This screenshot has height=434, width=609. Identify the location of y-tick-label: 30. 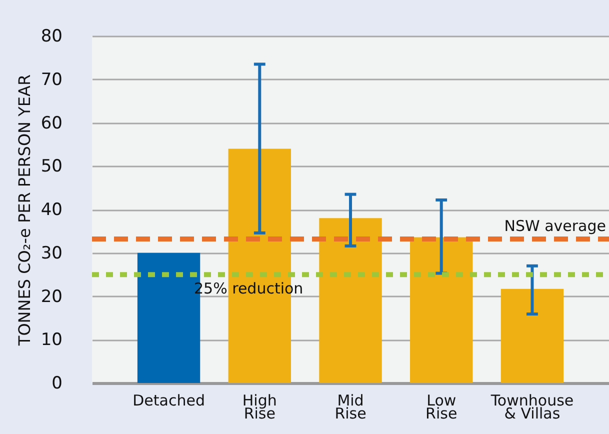
(51, 253).